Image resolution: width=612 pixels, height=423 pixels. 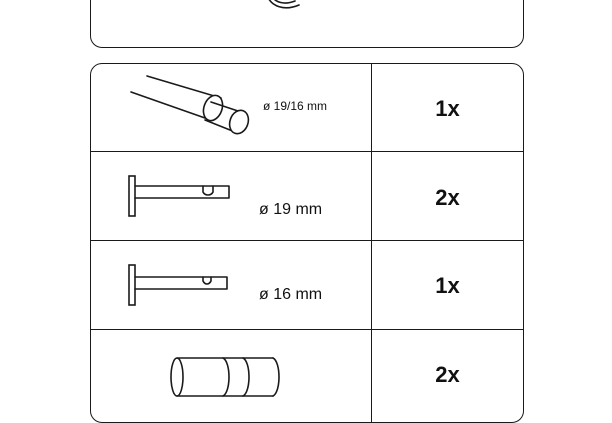 What do you see at coordinates (178, 285) in the screenshot?
I see `bracket-16mm-illustration` at bounding box center [178, 285].